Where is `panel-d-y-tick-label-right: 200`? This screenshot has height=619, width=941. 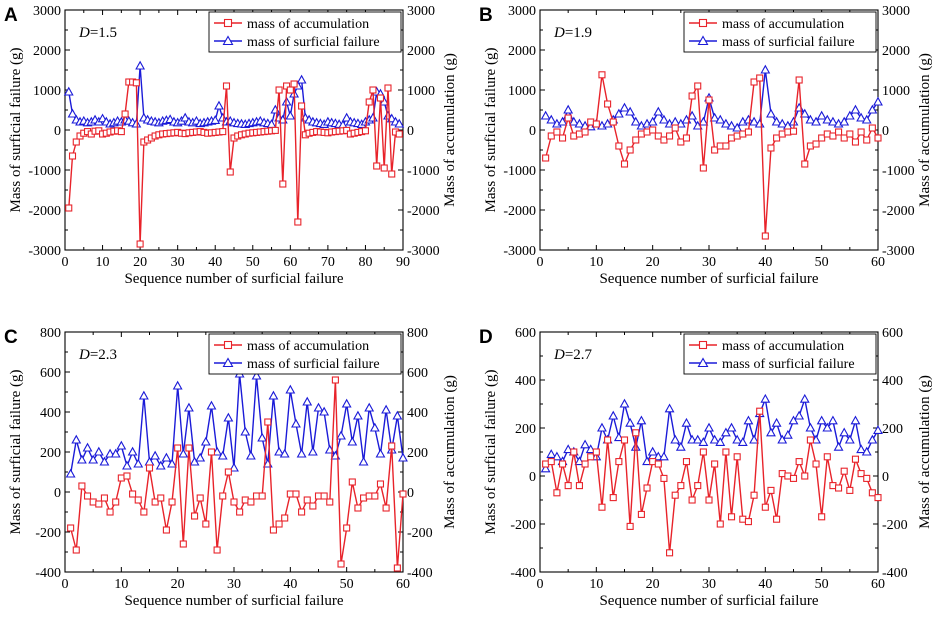
panel-d-y-tick-label-right: 200 is located at coordinates (892, 429).